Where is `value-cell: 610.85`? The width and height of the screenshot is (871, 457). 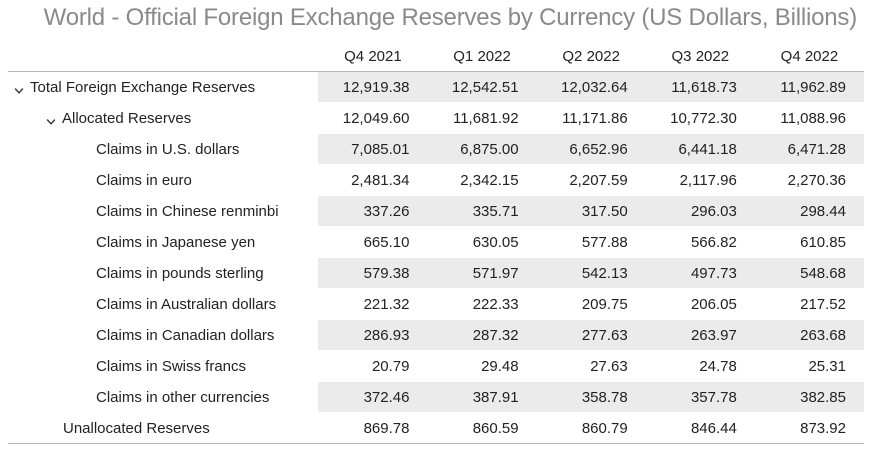
value-cell: 610.85 is located at coordinates (809, 242).